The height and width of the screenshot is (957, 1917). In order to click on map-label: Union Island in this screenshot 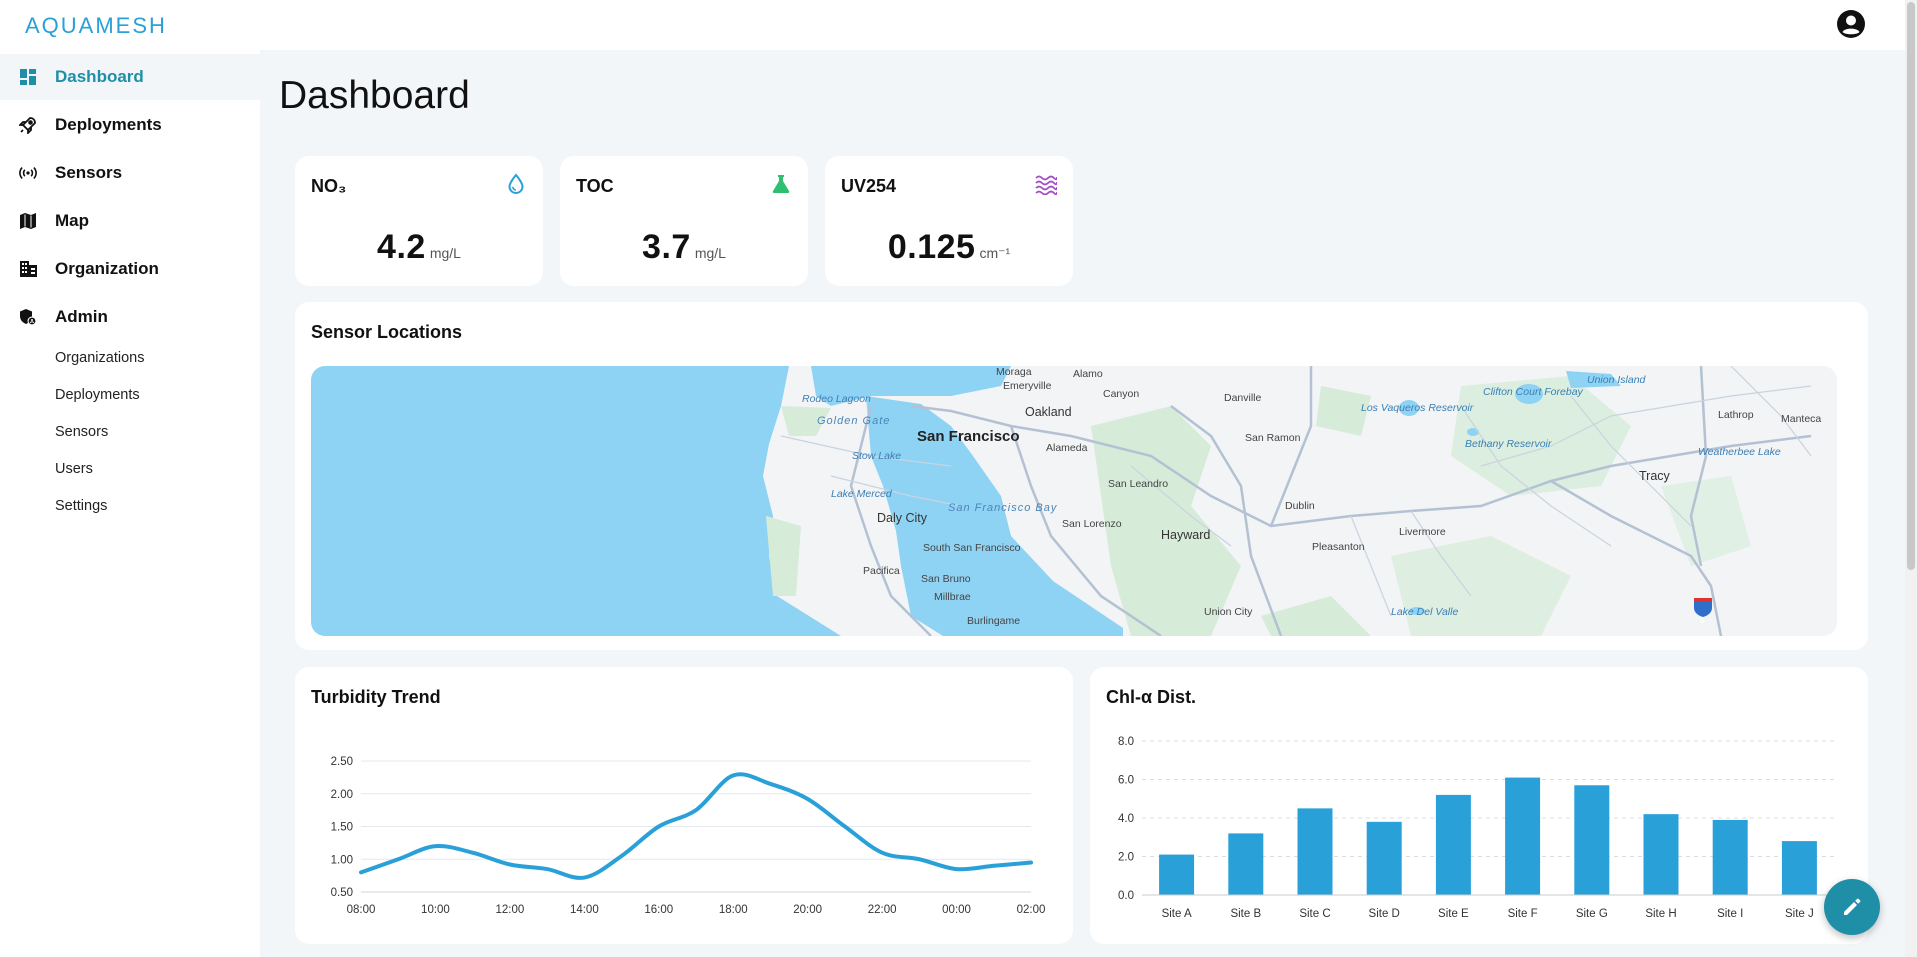, I will do `click(1616, 380)`.